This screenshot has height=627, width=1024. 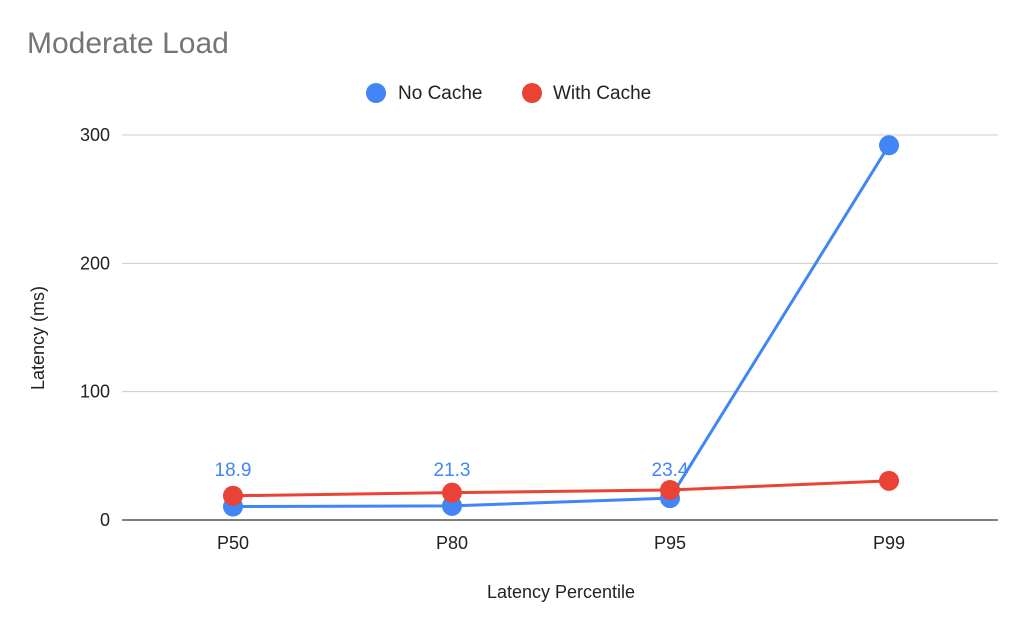 What do you see at coordinates (233, 543) in the screenshot?
I see `x-tick-label: P50` at bounding box center [233, 543].